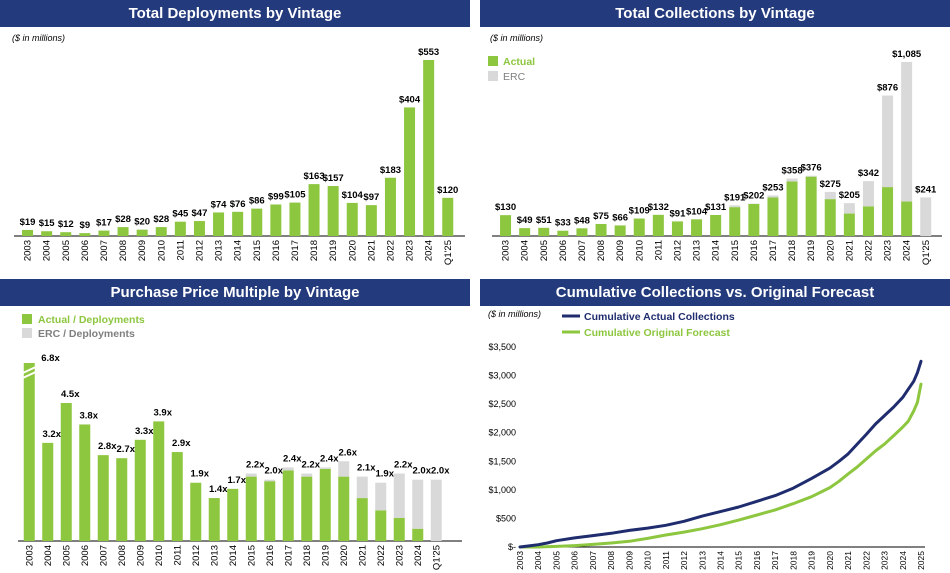 Image resolution: width=950 pixels, height=573 pixels. What do you see at coordinates (582, 220) in the screenshot?
I see `data-label: $48` at bounding box center [582, 220].